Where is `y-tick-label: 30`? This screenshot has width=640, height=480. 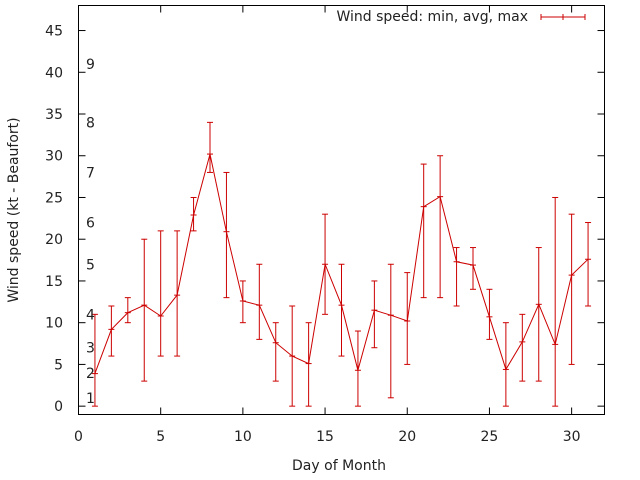 y-tick-label: 30 is located at coordinates (54, 157).